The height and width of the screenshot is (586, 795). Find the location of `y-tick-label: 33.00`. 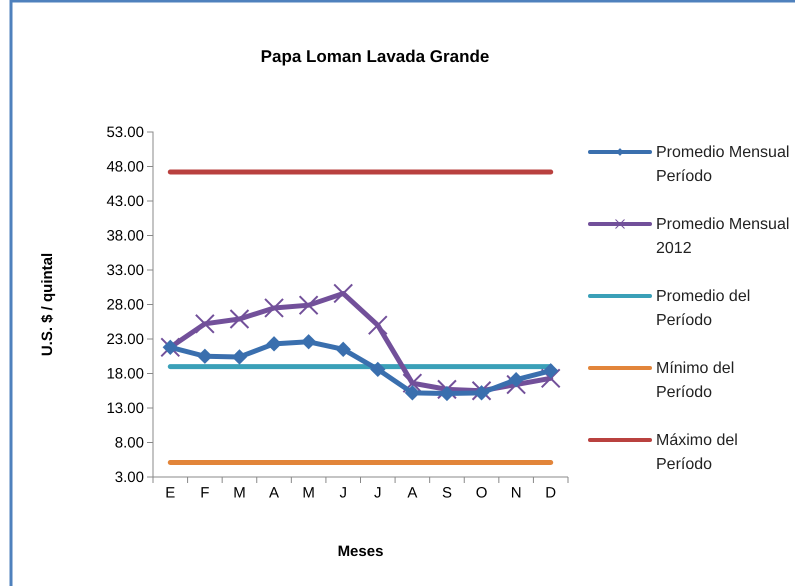

y-tick-label: 33.00 is located at coordinates (125, 270).